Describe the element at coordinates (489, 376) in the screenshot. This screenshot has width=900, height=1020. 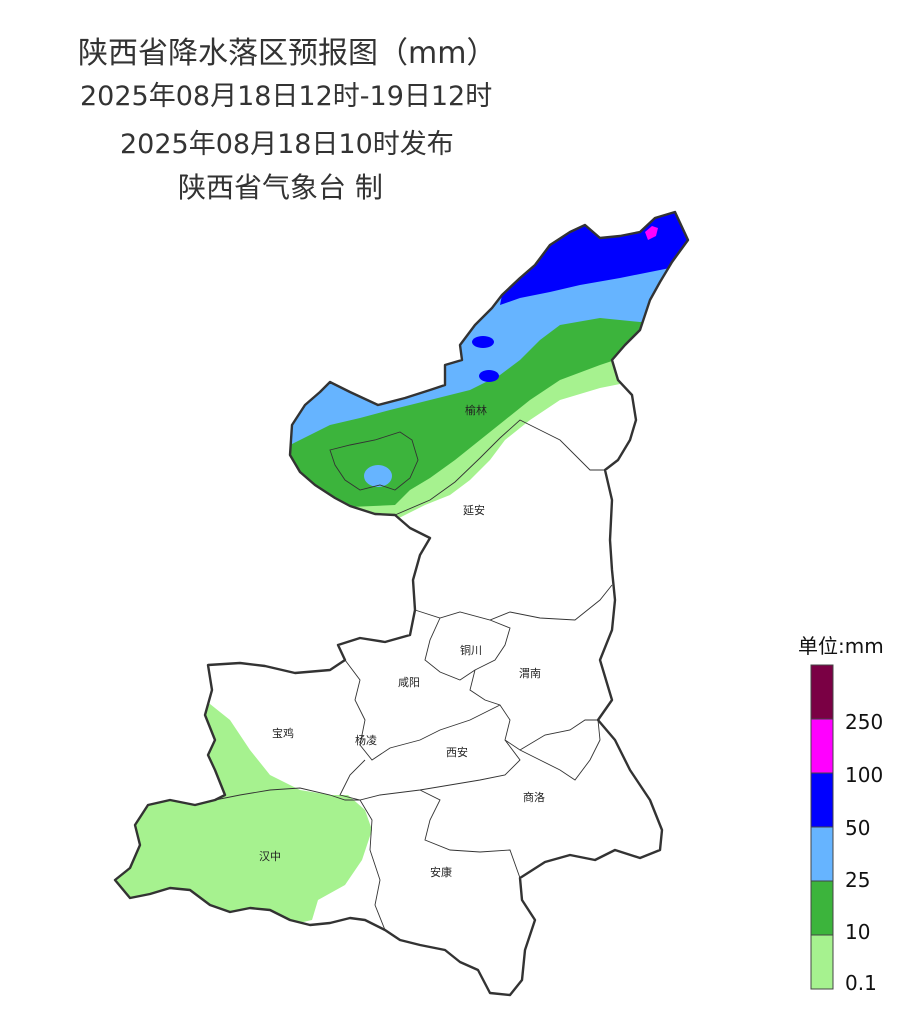
I see `rain-patch-50mm-b` at that location.